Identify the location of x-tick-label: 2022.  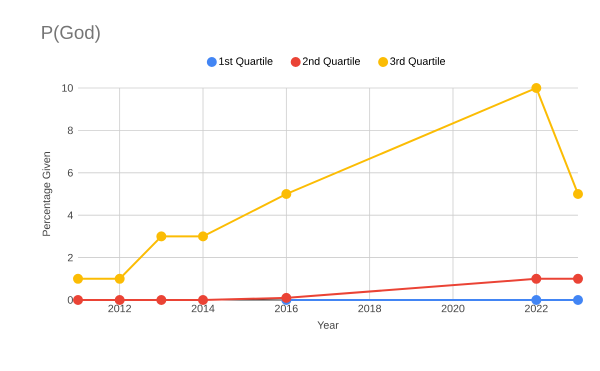
(536, 308).